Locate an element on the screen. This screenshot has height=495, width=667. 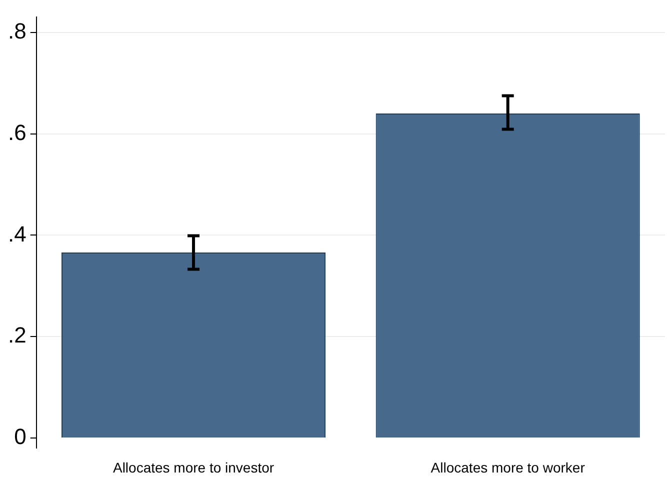
y-tick-label: 0 is located at coordinates (20, 437).